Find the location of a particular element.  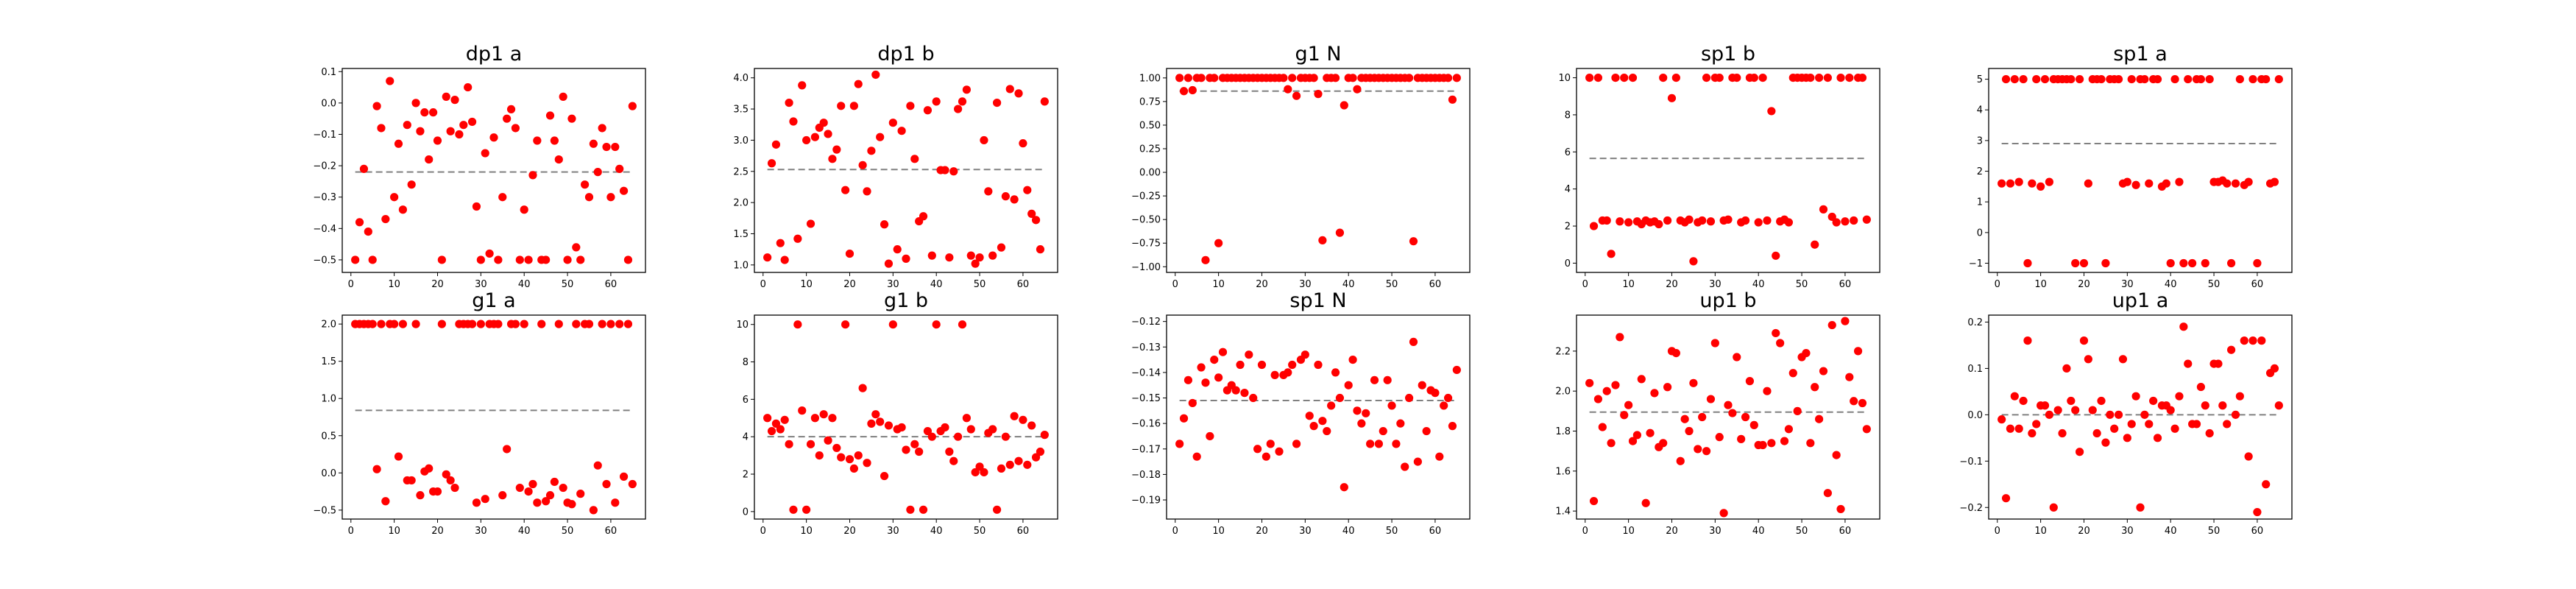

y-tick-label: 0.2 is located at coordinates (1975, 322).